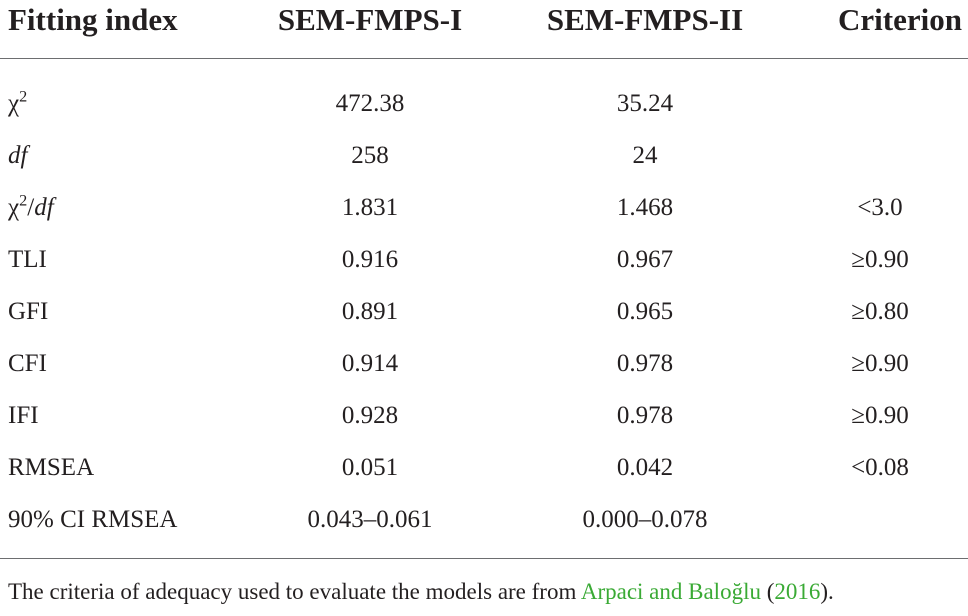 This screenshot has width=968, height=616. What do you see at coordinates (645, 155) in the screenshot?
I see `cell-value: 24` at bounding box center [645, 155].